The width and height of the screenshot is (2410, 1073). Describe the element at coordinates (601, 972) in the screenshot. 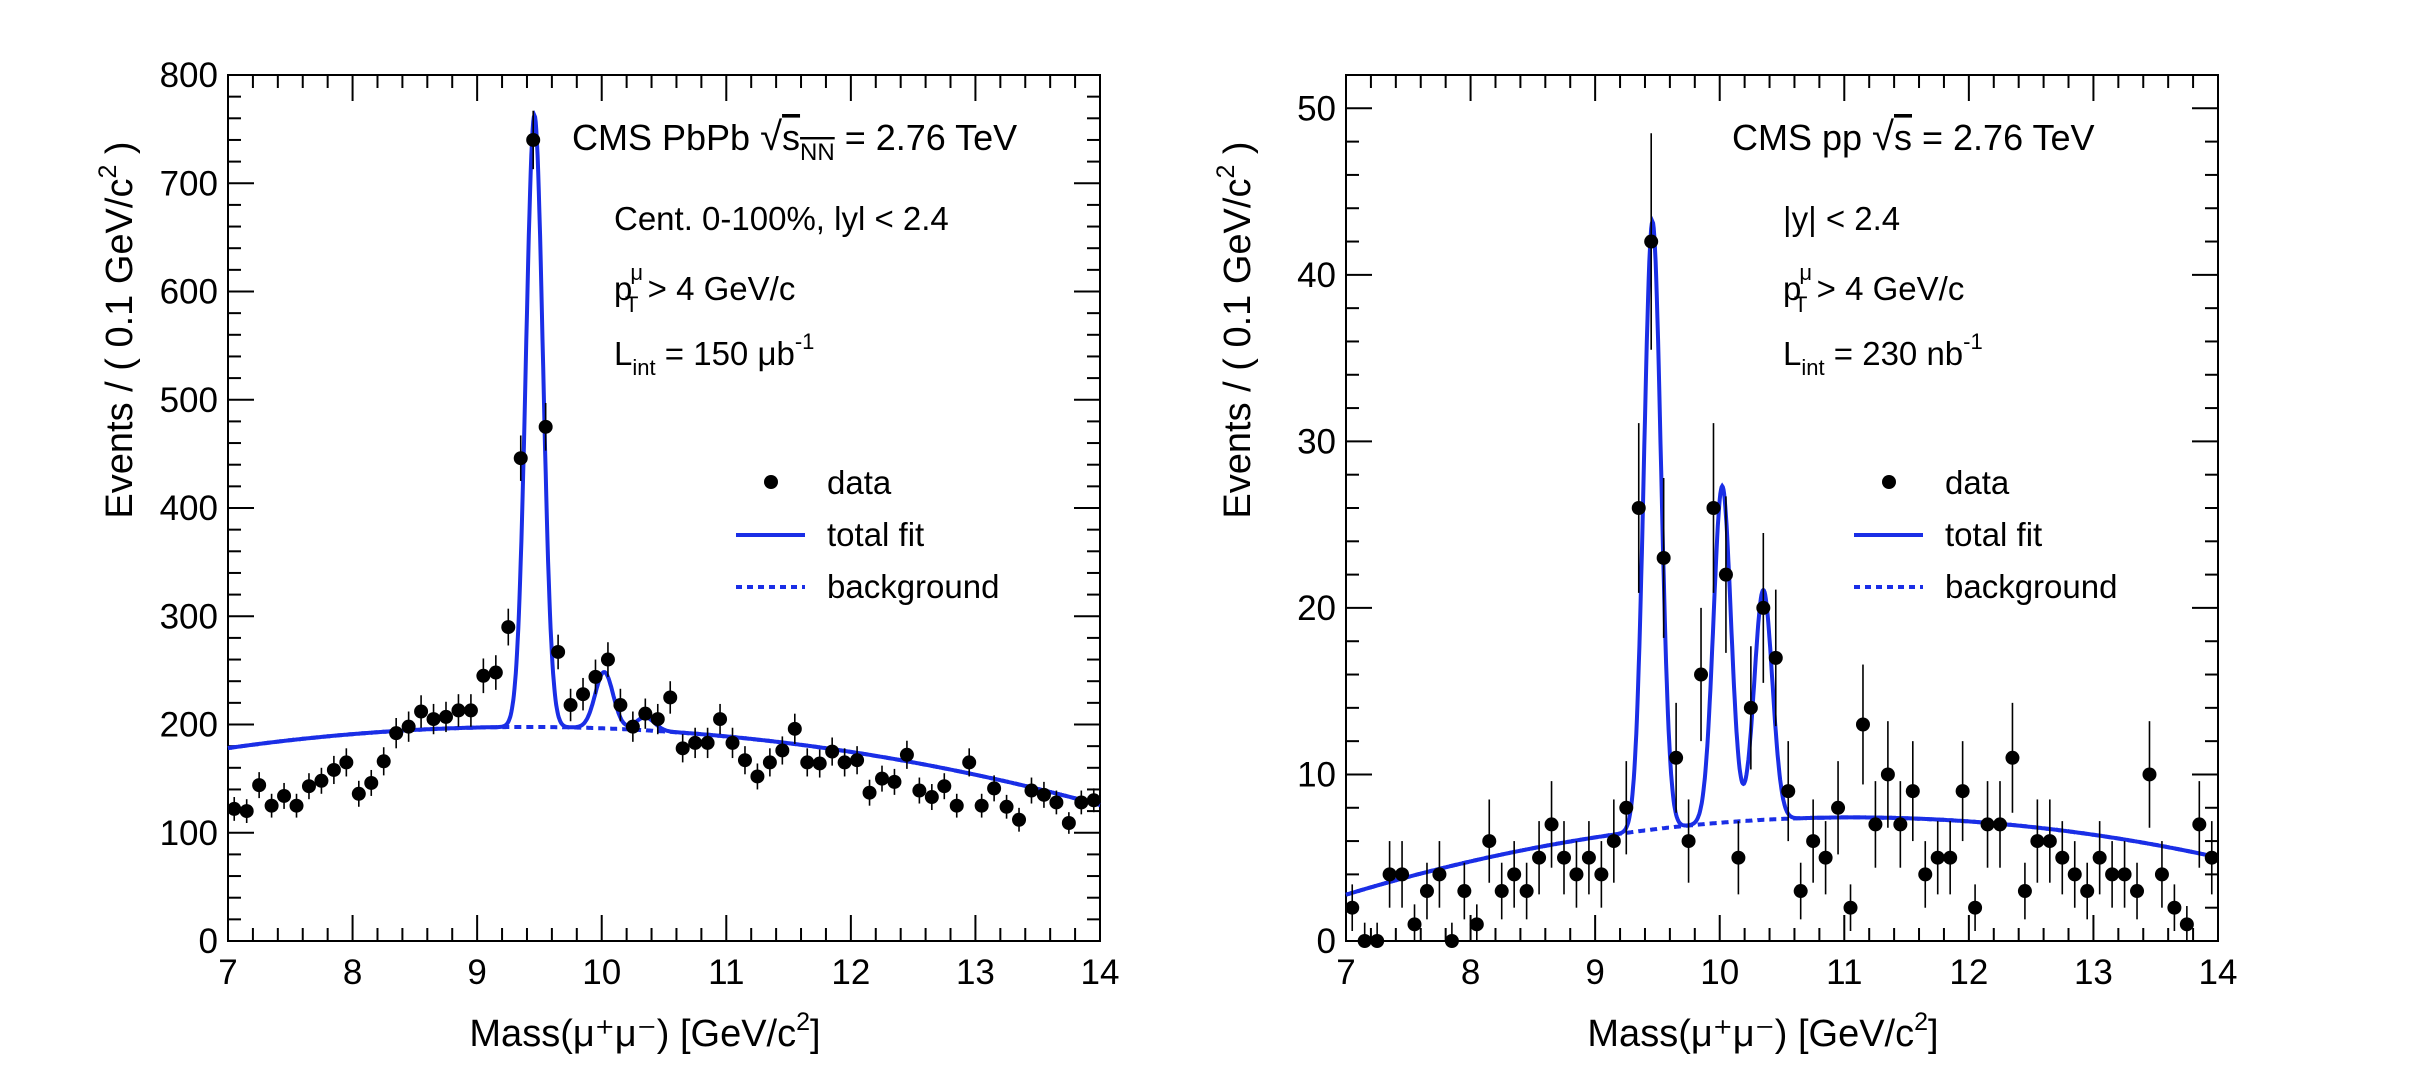

I see `pbpb-x-tick-label: 10` at that location.